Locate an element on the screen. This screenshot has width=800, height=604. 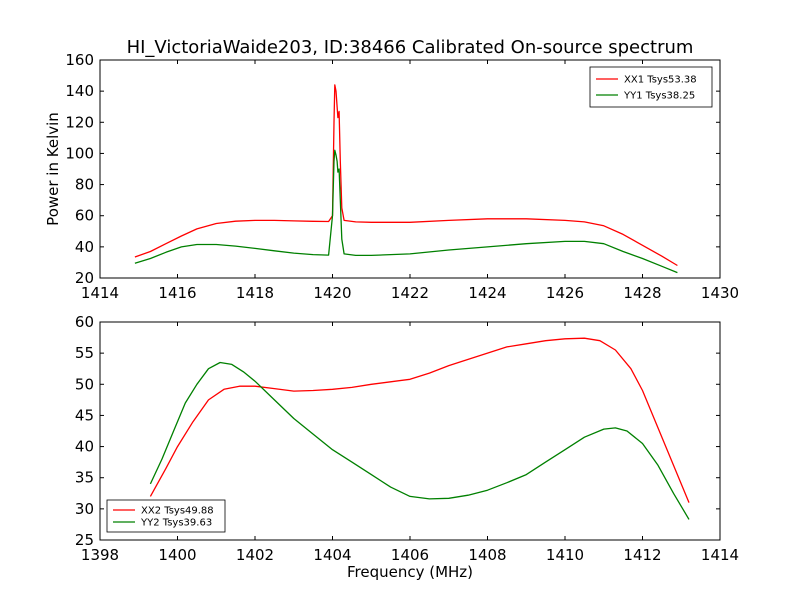
y-tick-label: 35 is located at coordinates (84, 478).